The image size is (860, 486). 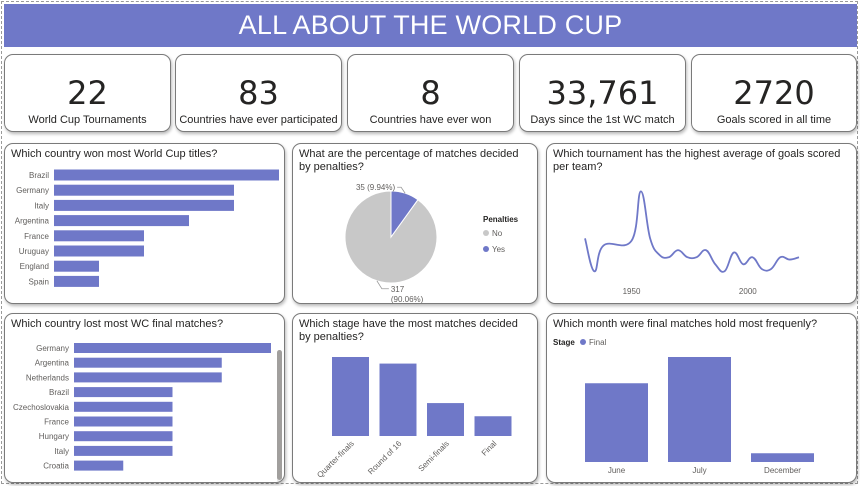 What do you see at coordinates (431, 243) in the screenshot?
I see `penalties-pie-chart: 35 (9.94%) 317(90.06%) Penalties No Yes` at bounding box center [431, 243].